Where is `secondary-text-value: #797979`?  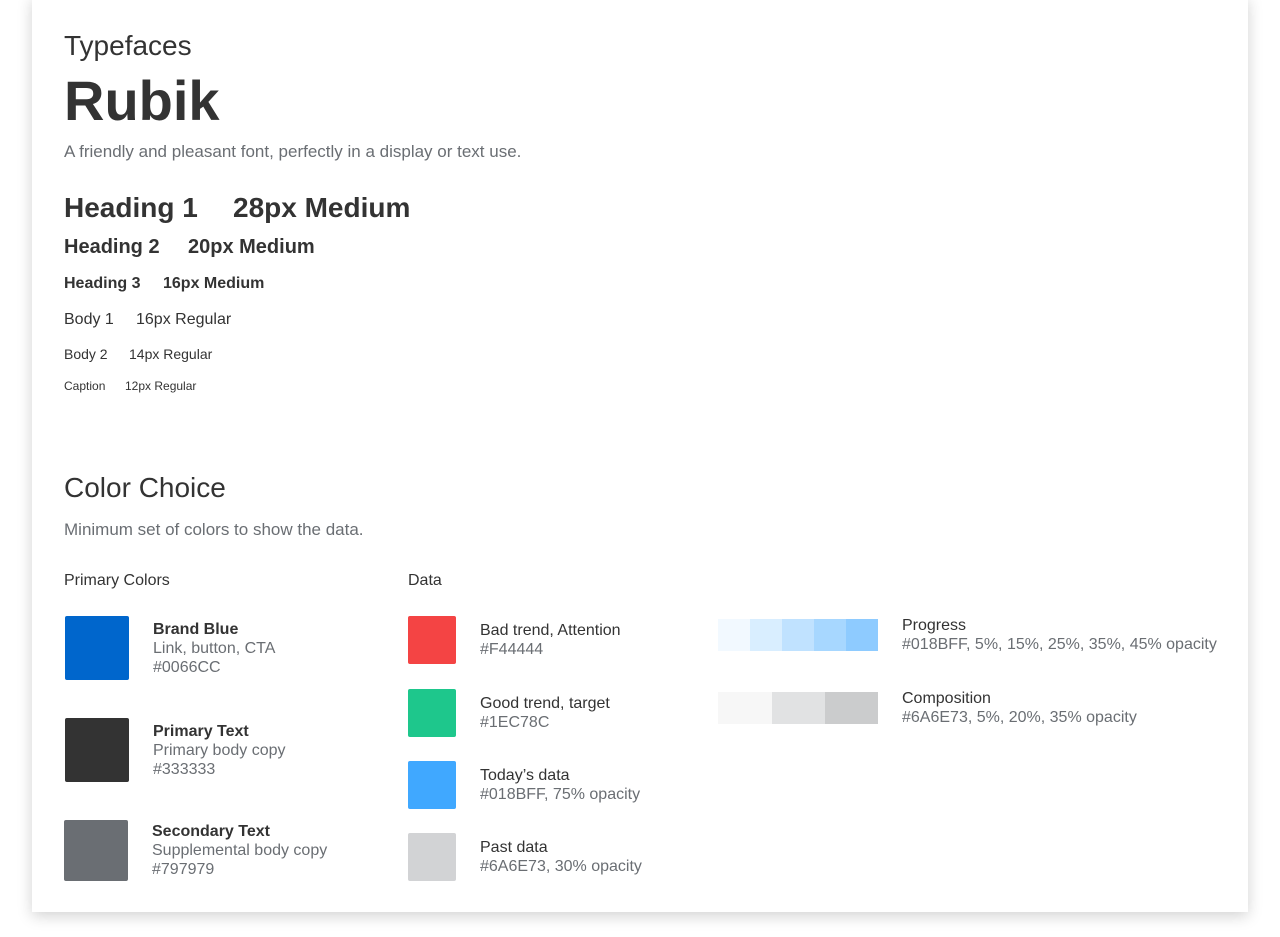 secondary-text-value: #797979 is located at coordinates (183, 869).